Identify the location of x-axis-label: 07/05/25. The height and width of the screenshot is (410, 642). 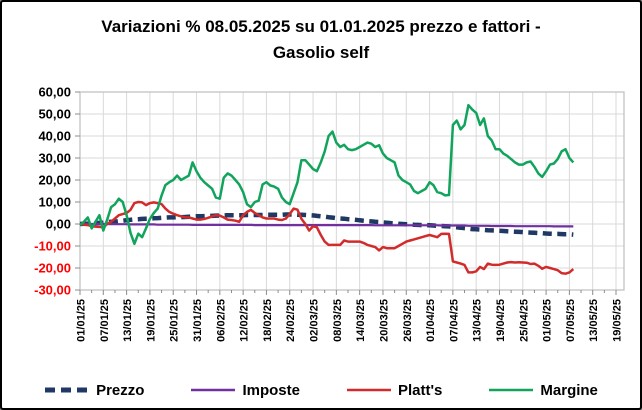
(571, 320).